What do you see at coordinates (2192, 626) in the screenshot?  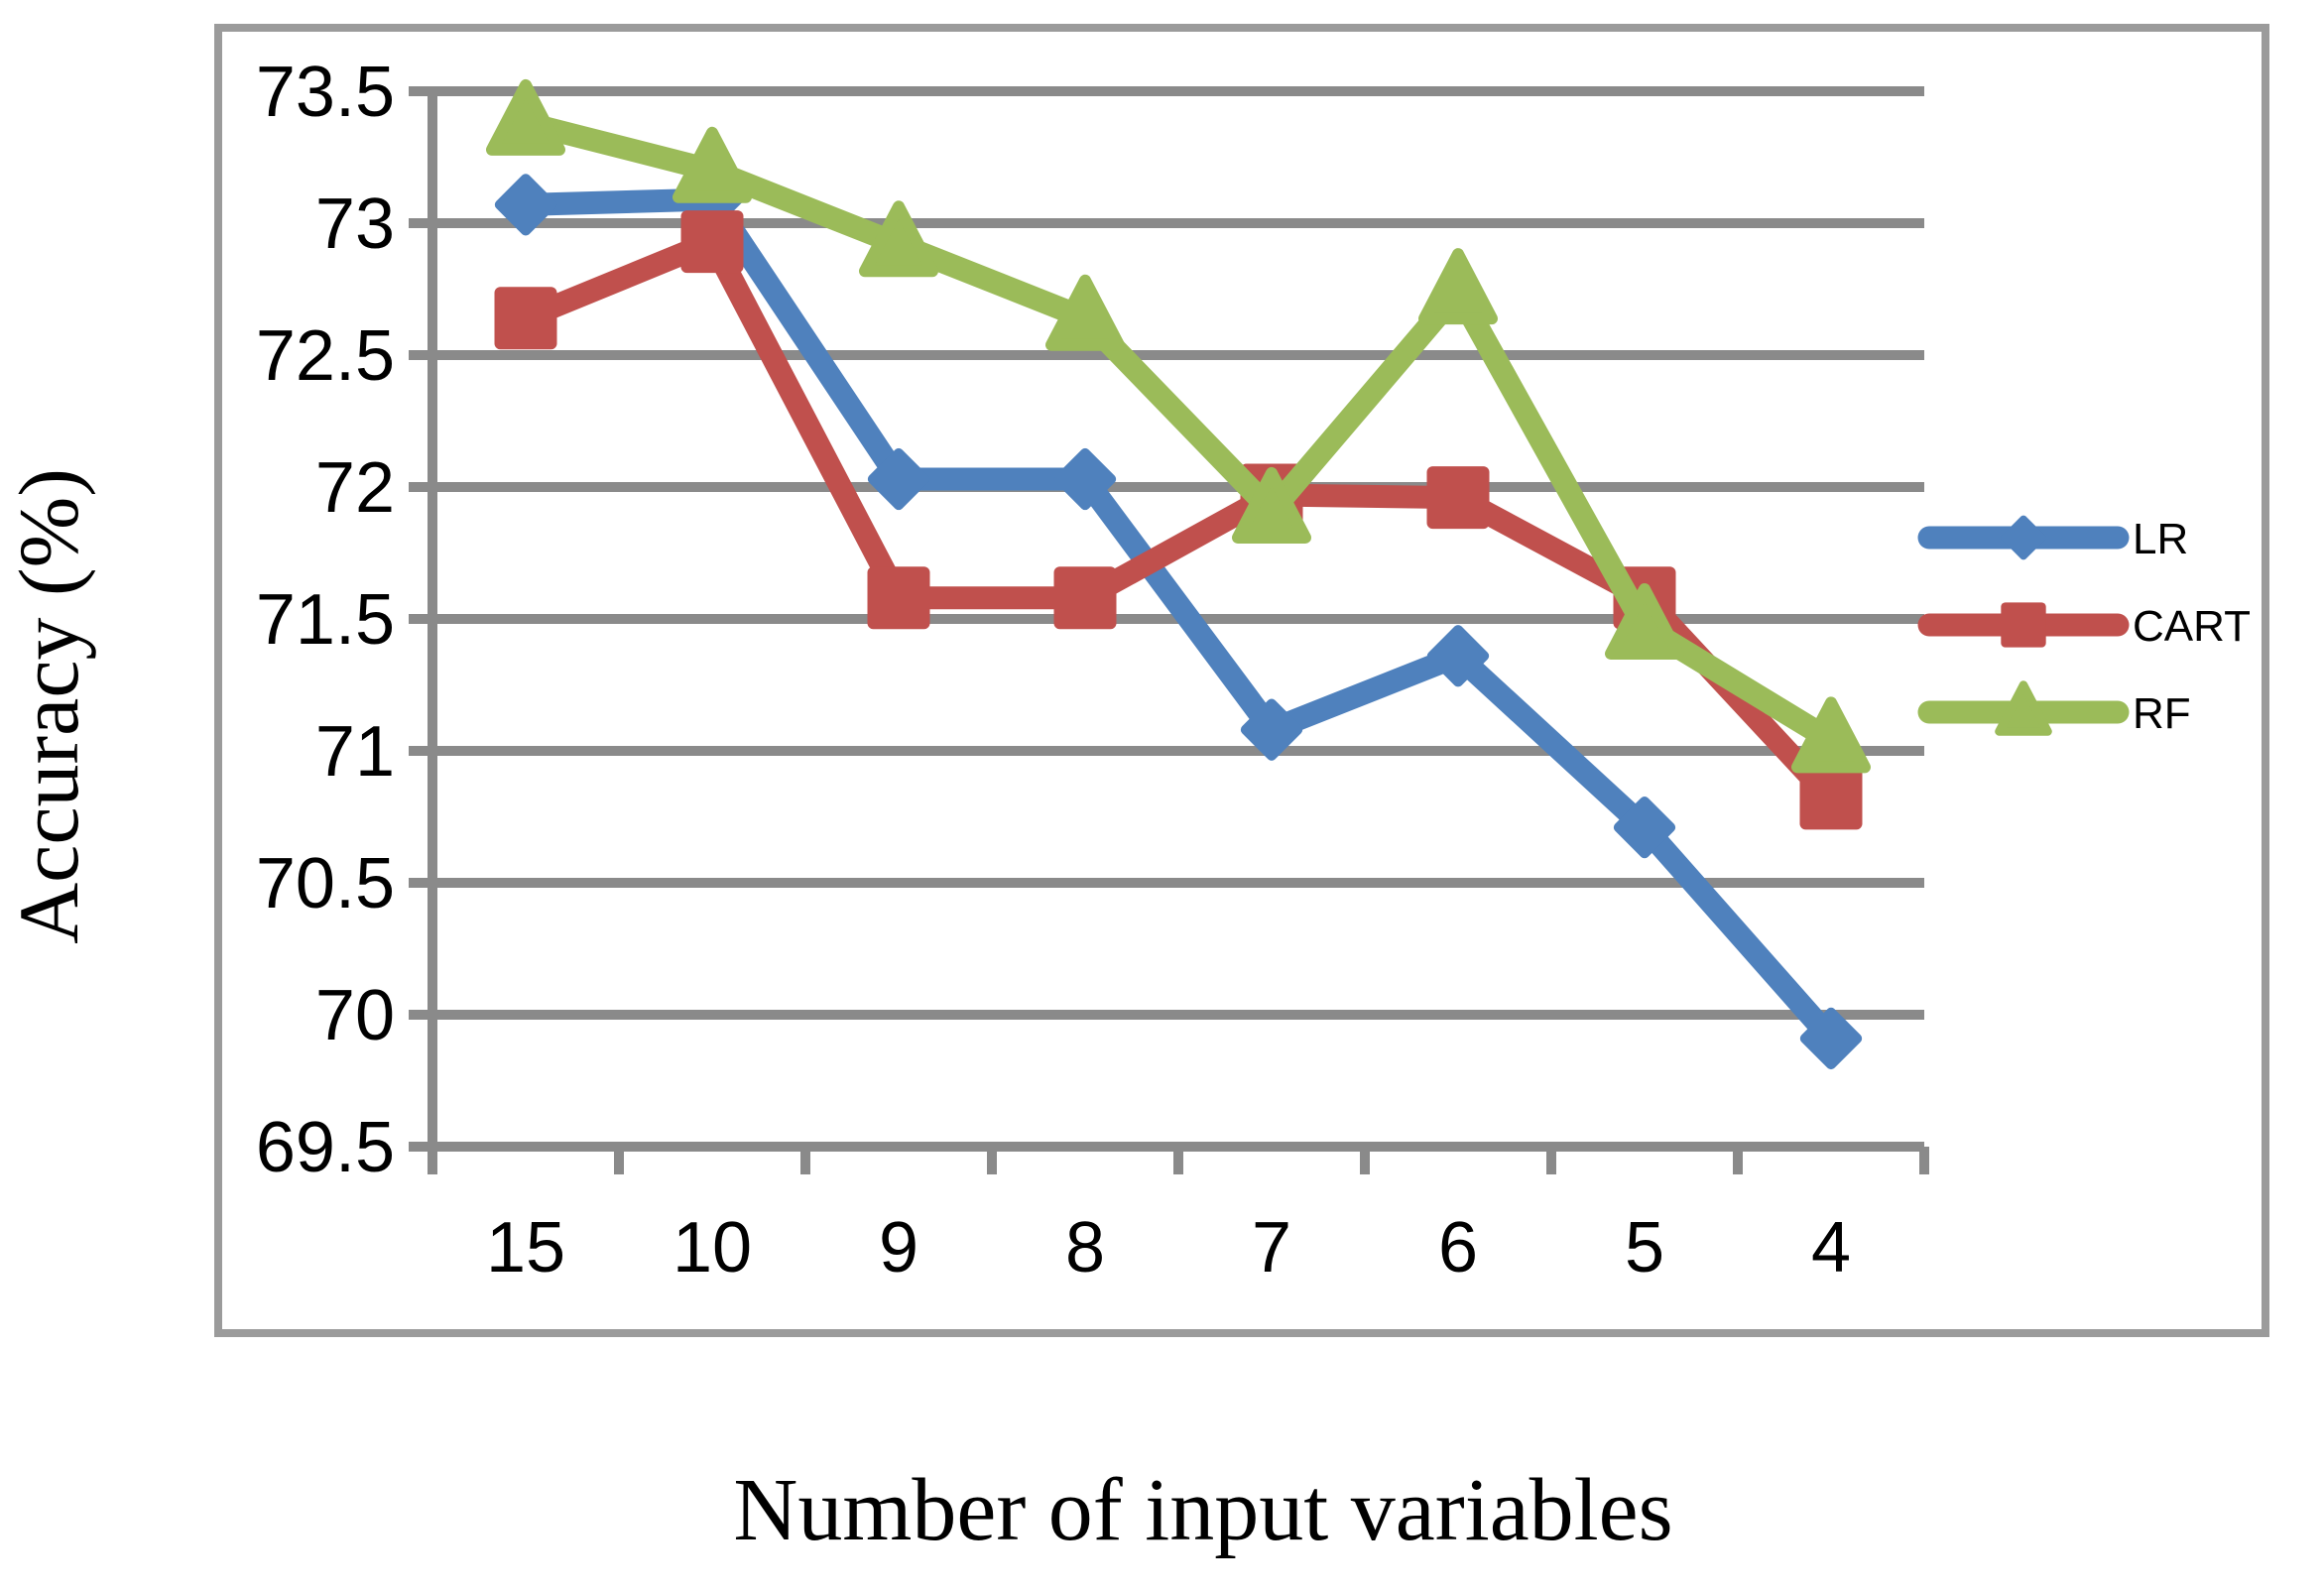 I see `legend-label-cart: CART` at bounding box center [2192, 626].